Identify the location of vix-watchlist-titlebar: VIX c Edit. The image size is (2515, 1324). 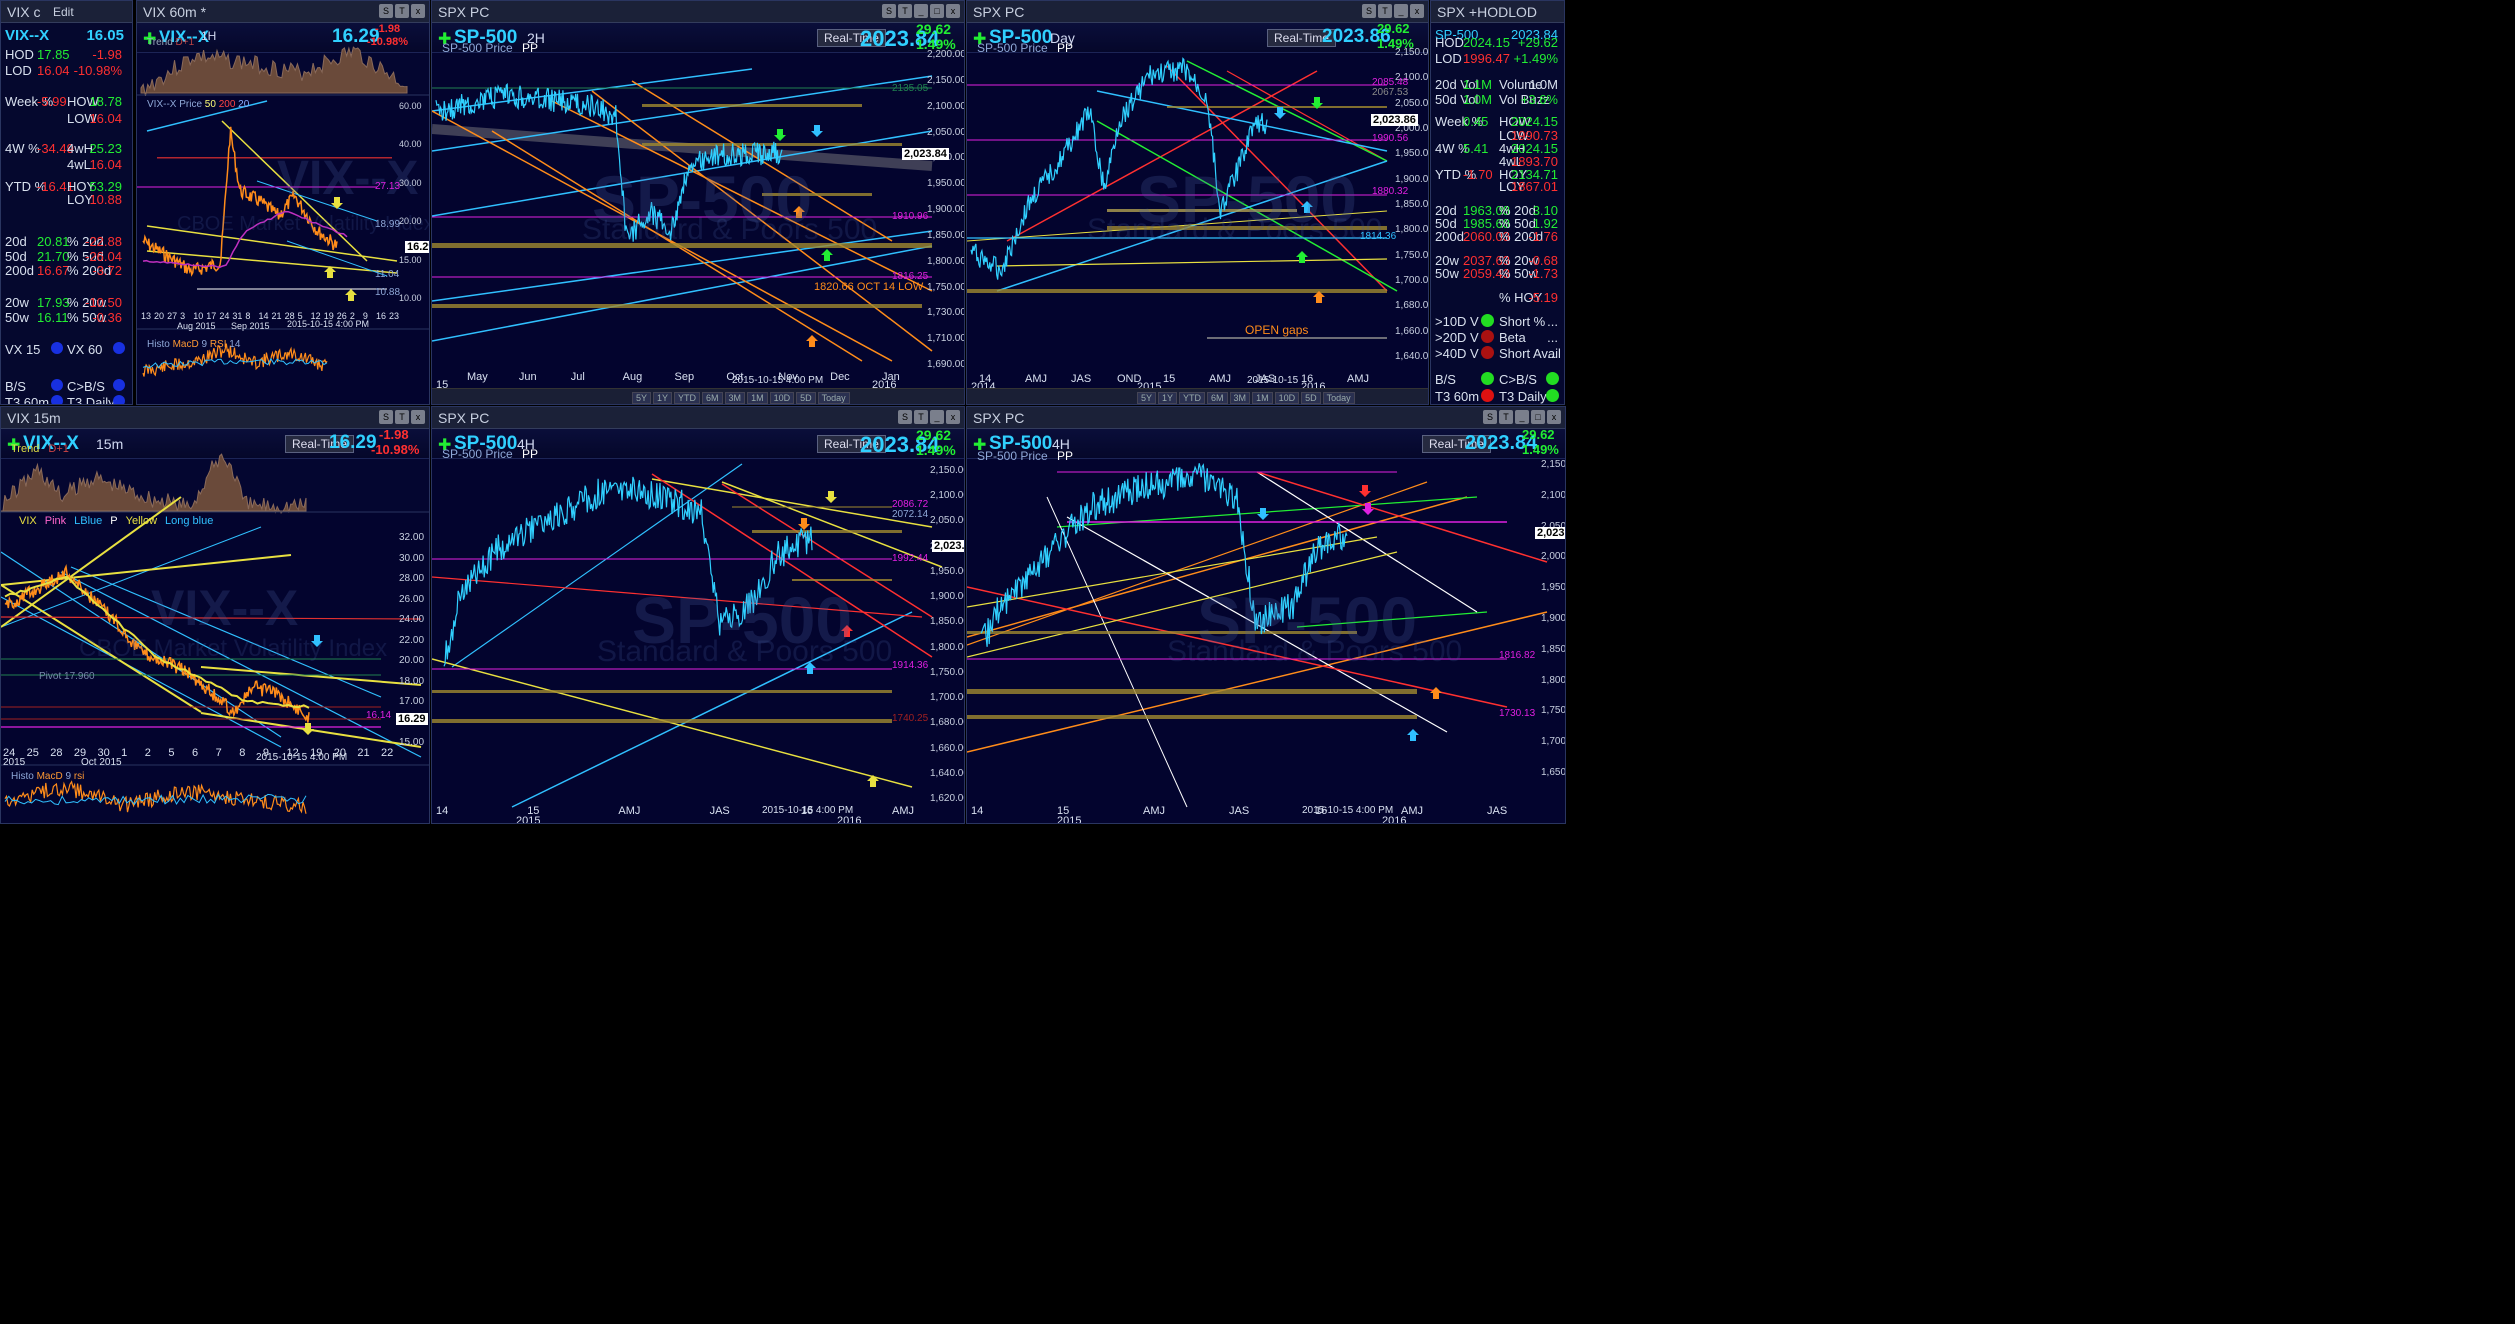
(66, 12).